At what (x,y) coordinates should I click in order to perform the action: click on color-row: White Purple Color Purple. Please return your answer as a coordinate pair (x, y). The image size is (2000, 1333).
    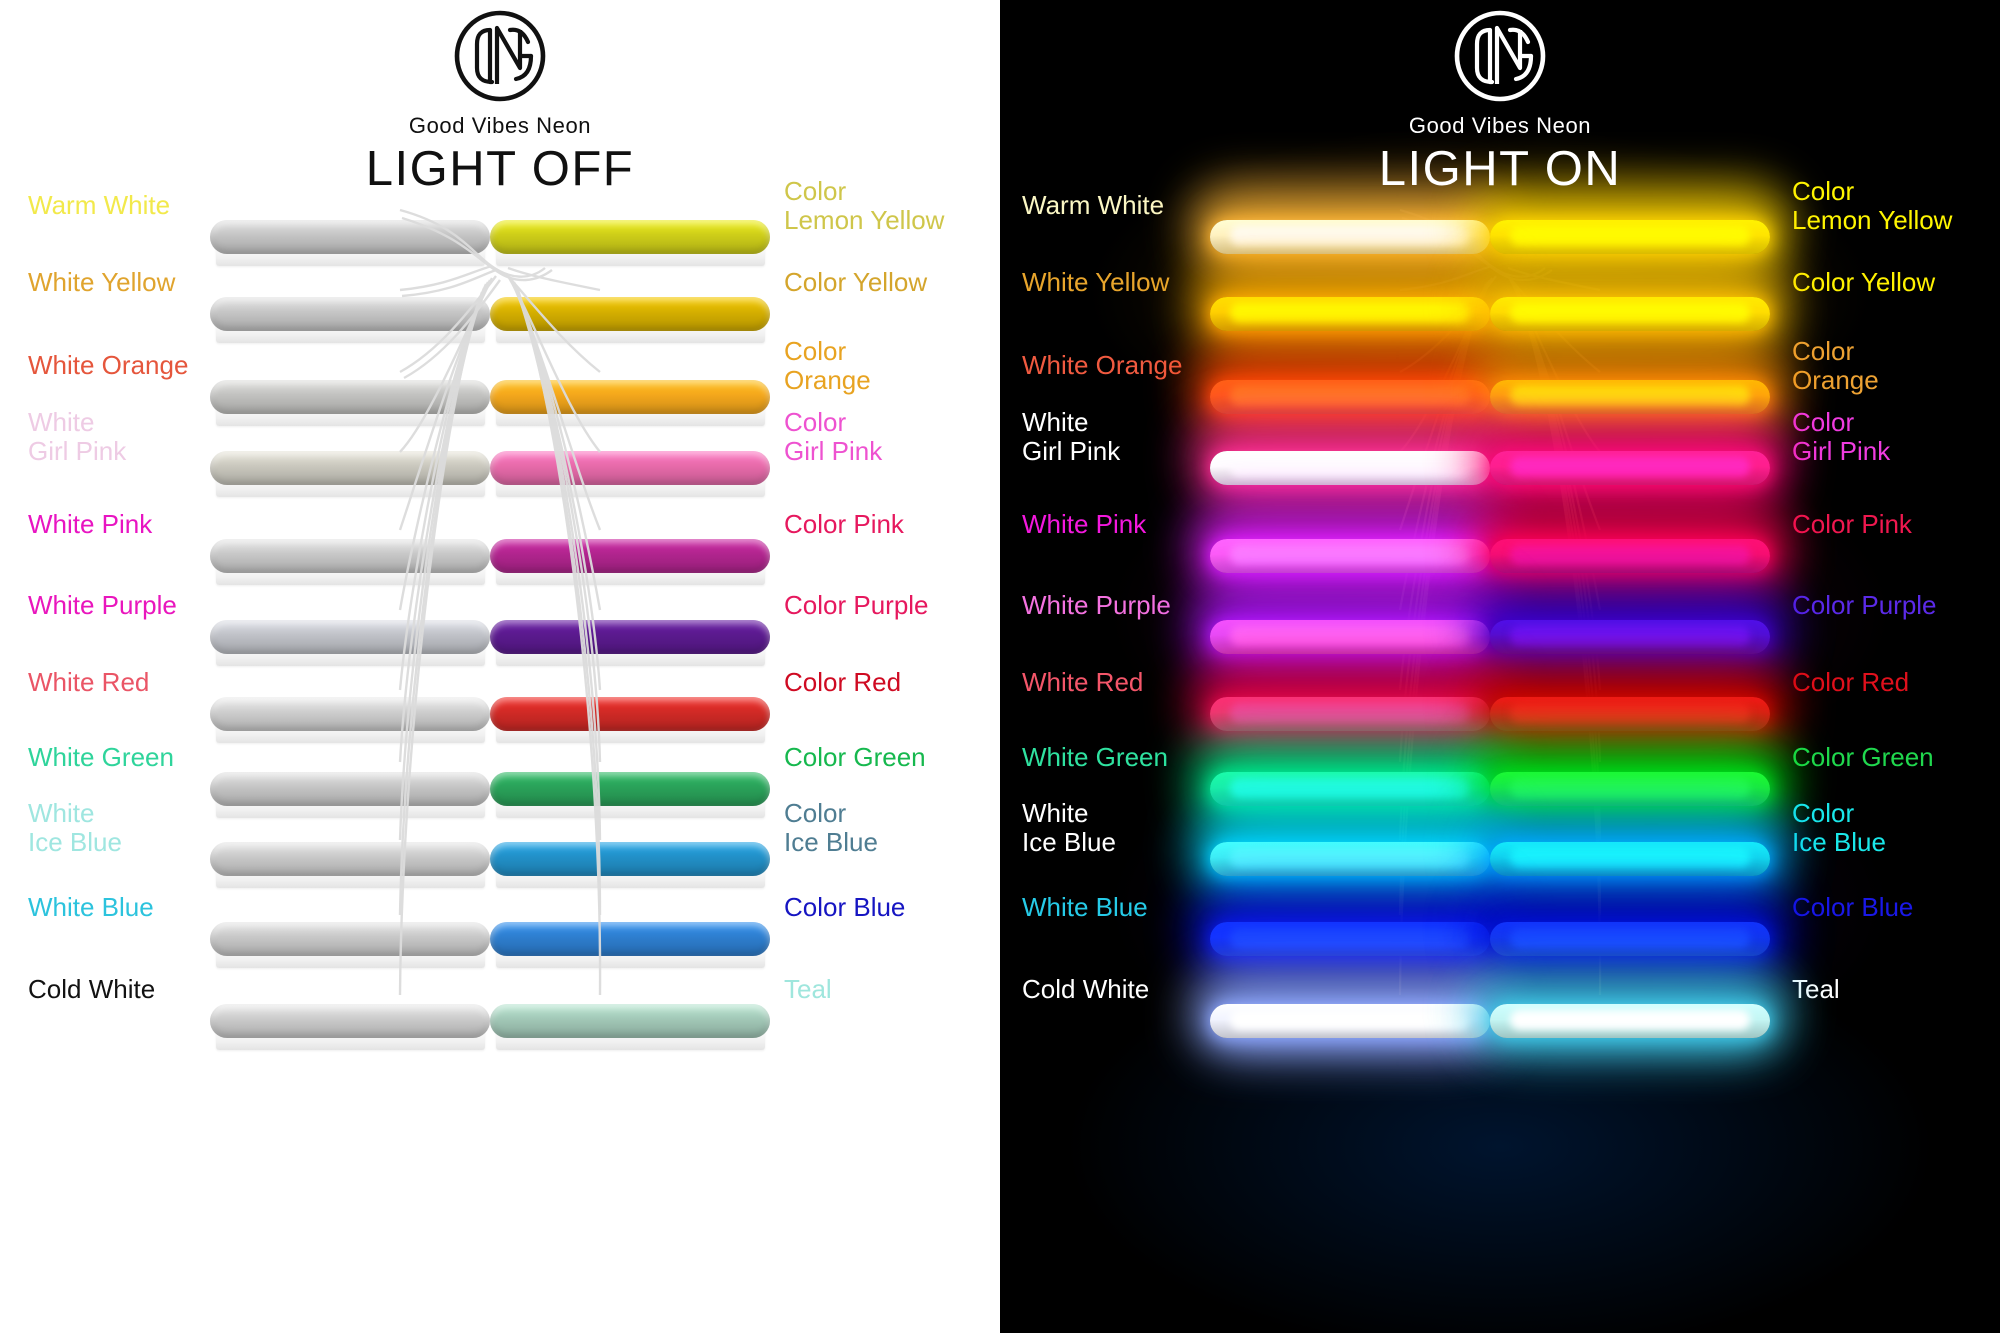
    Looking at the image, I should click on (500, 611).